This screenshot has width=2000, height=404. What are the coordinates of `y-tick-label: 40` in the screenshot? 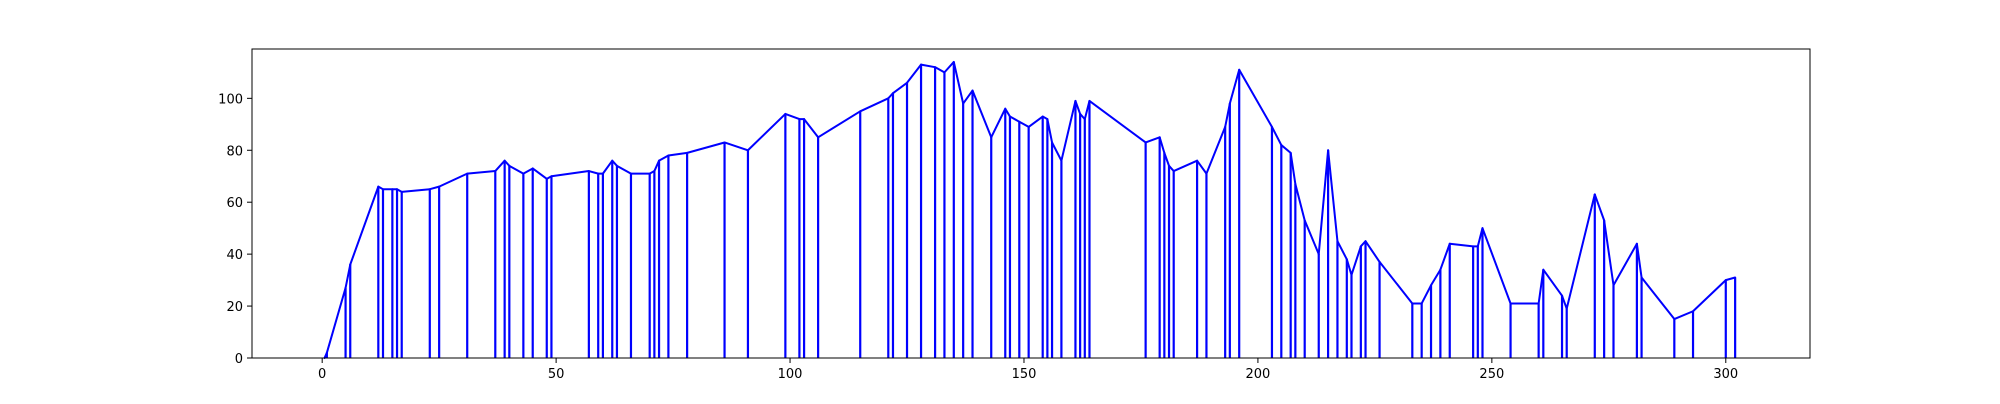 It's located at (234, 255).